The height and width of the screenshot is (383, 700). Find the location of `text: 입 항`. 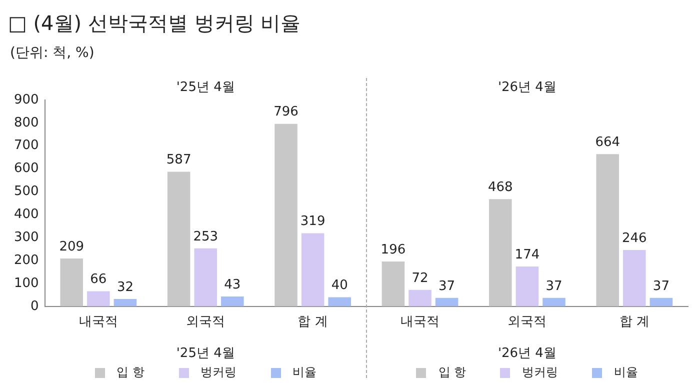

text: 입 항 is located at coordinates (452, 372).